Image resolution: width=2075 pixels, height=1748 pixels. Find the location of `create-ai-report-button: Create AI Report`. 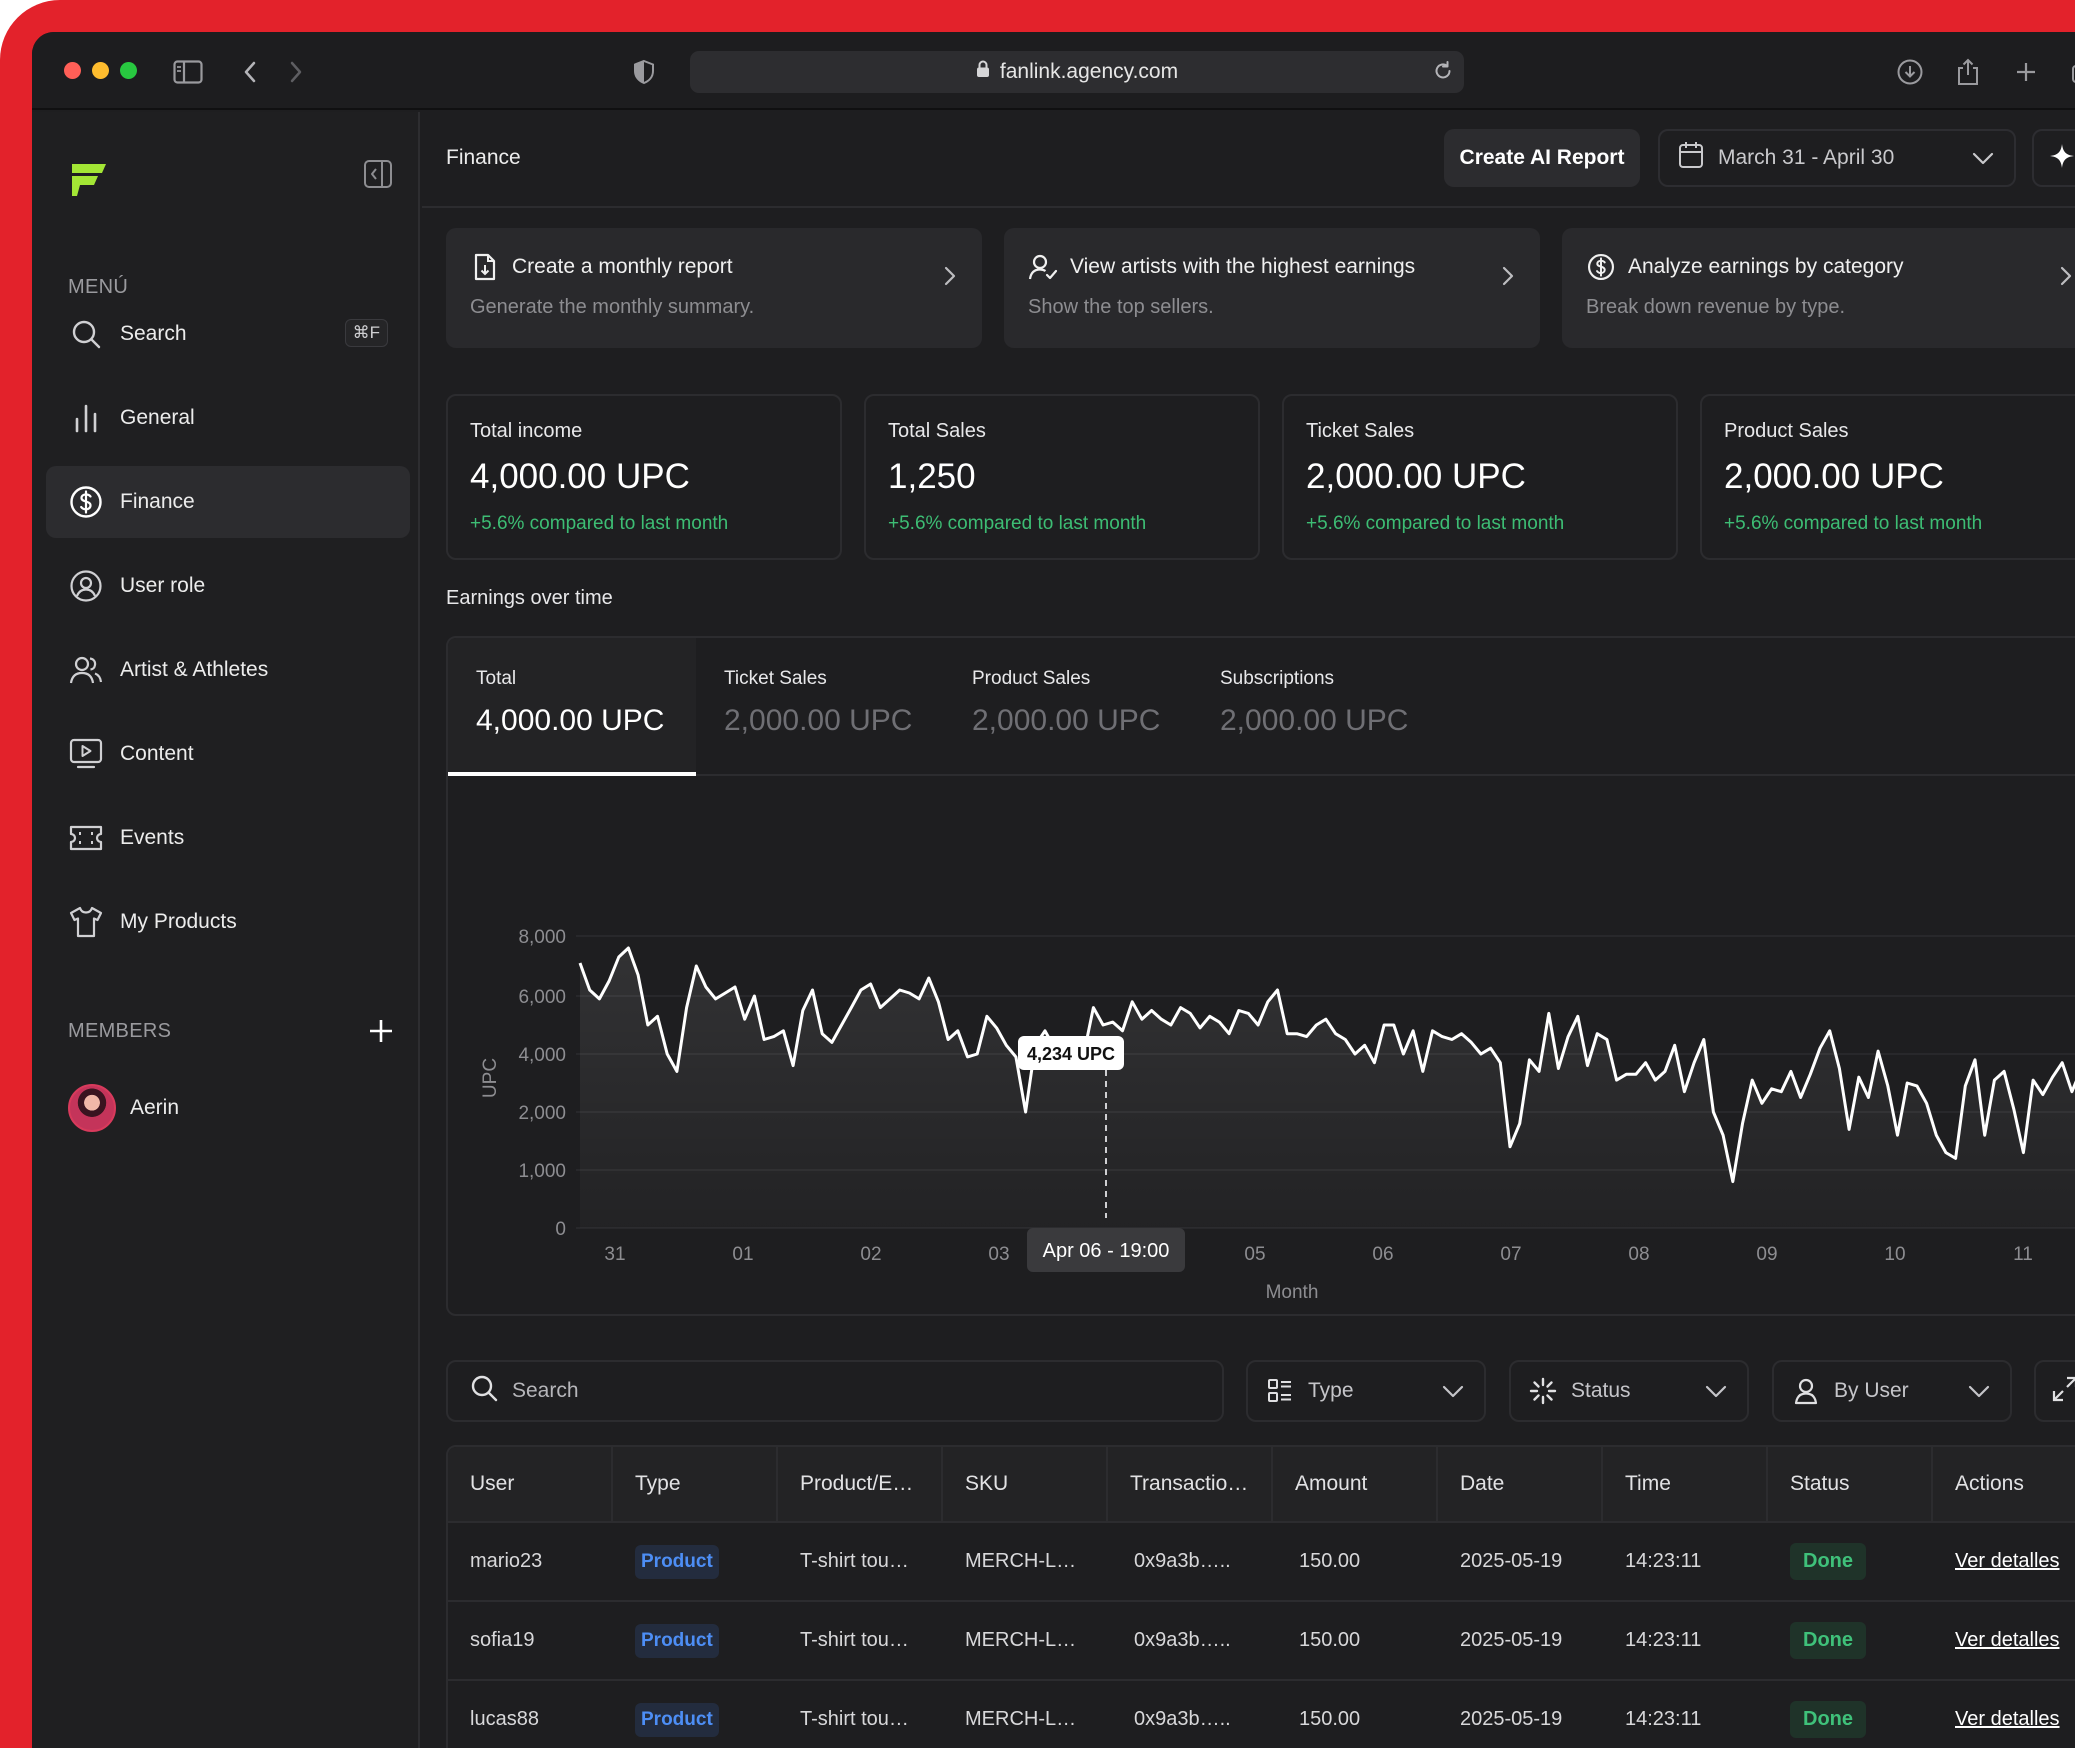

create-ai-report-button: Create AI Report is located at coordinates (1542, 158).